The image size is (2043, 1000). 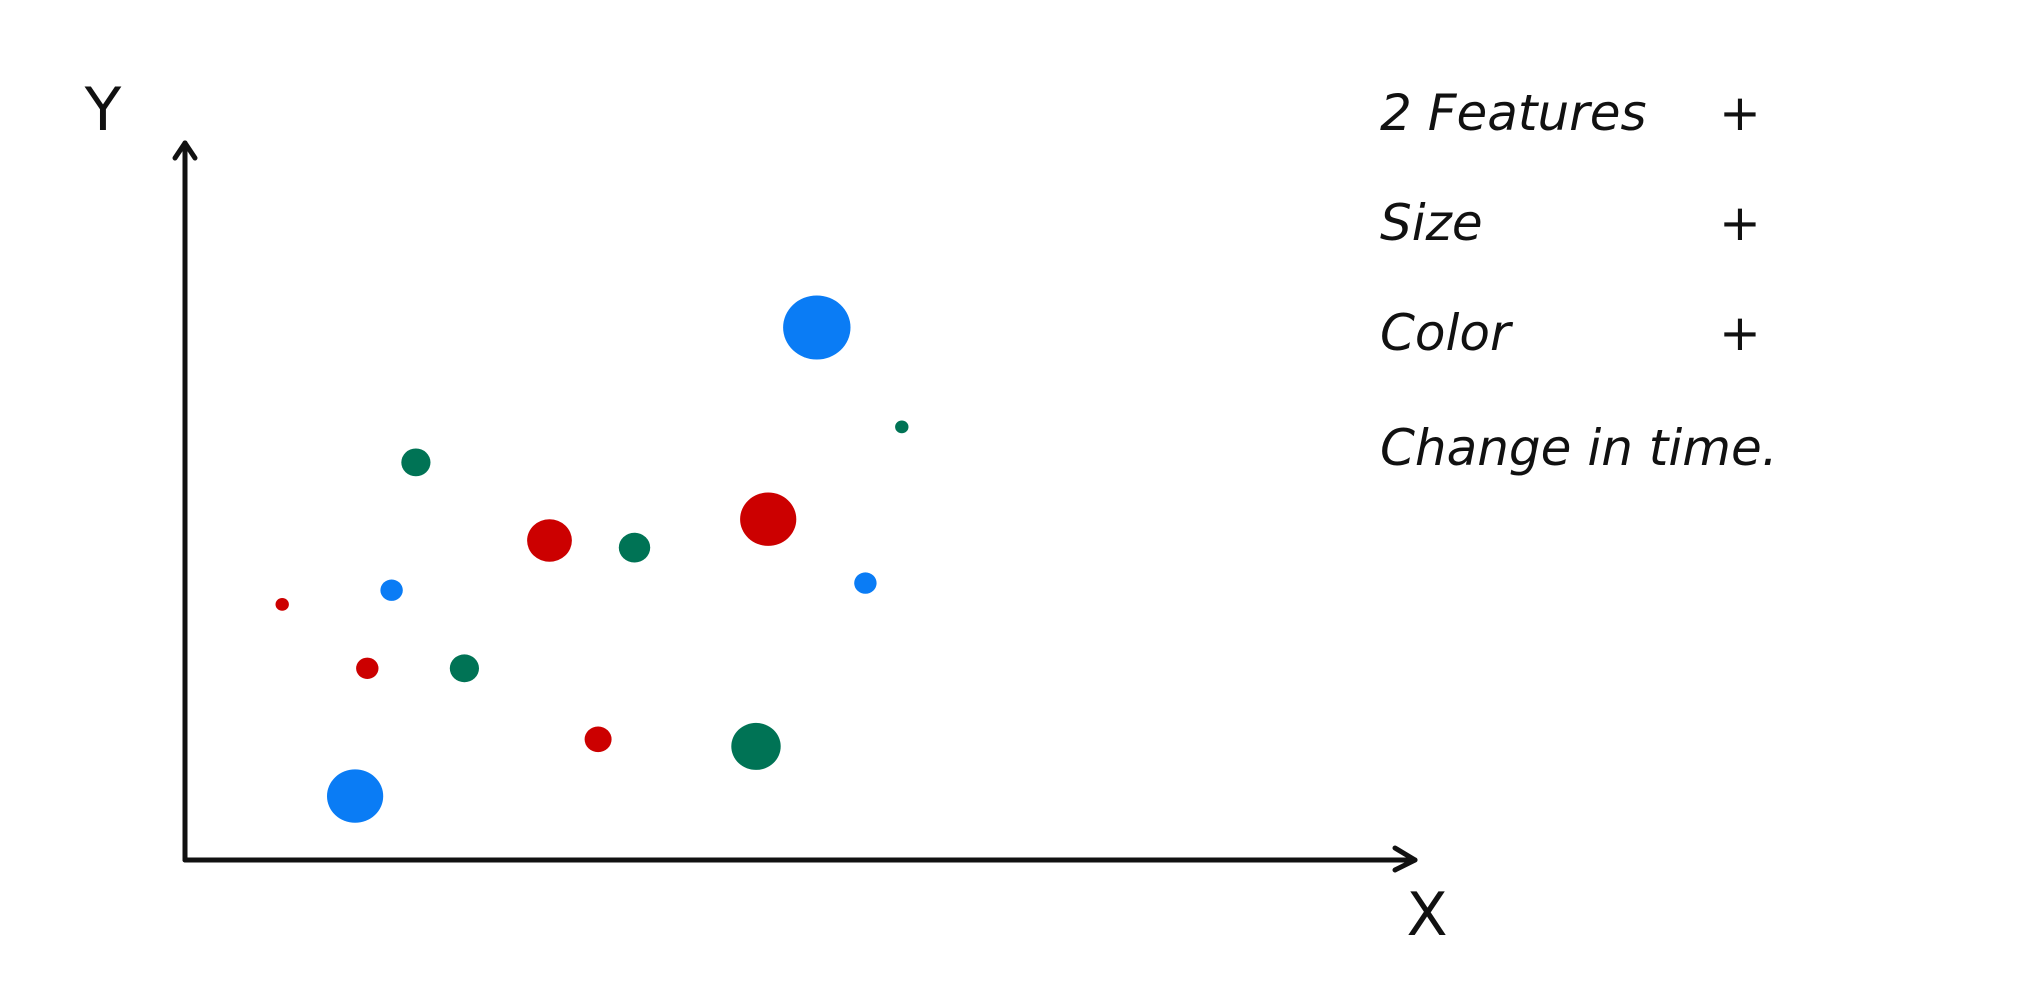 I want to click on x-axis-label: X, so click(x=1426, y=915).